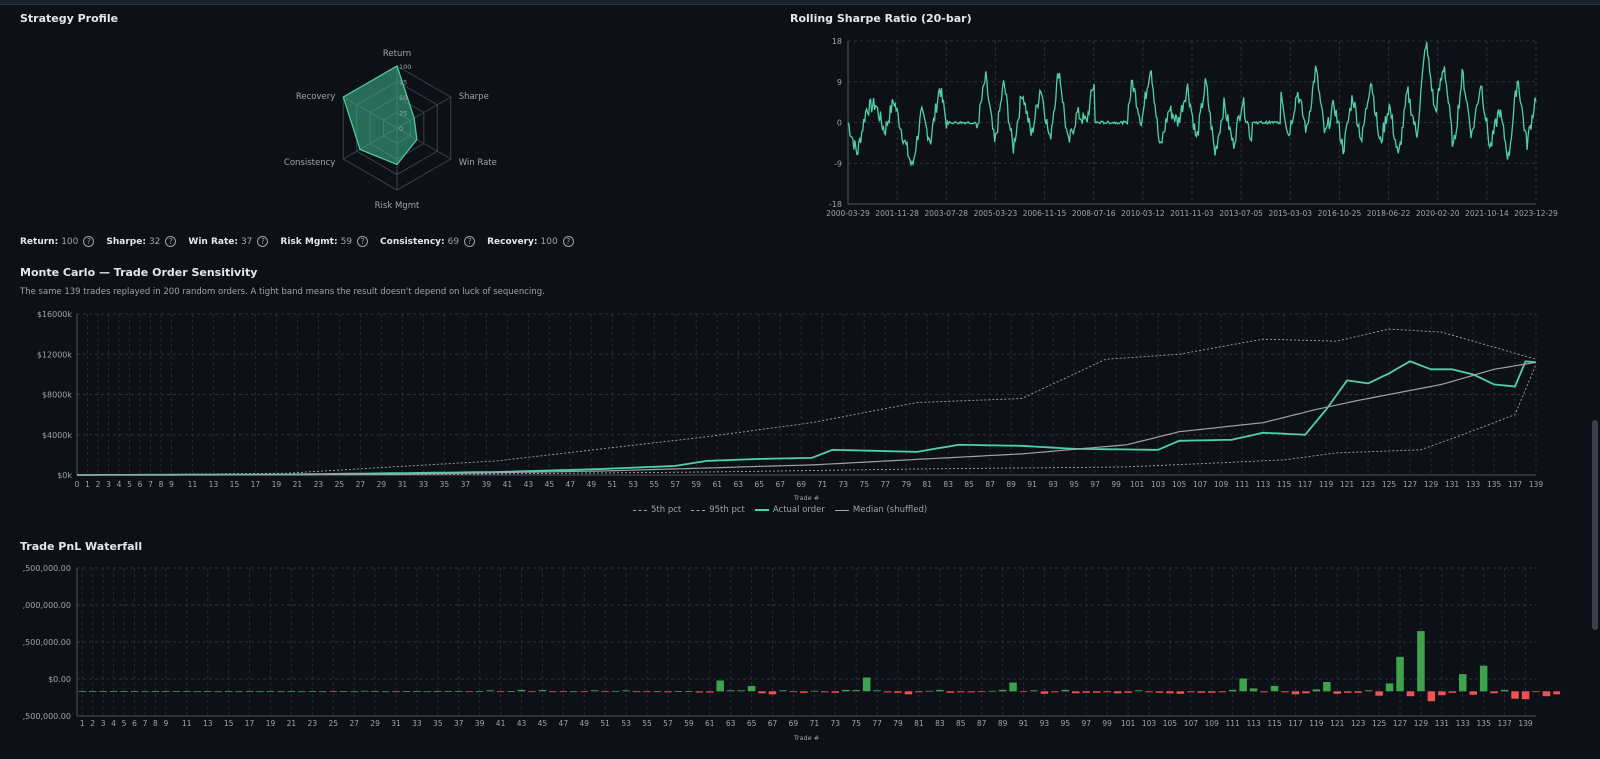 Image resolution: width=1600 pixels, height=759 pixels. What do you see at coordinates (1143, 213) in the screenshot?
I see `sharpe-x-tick: 2010-03-12` at bounding box center [1143, 213].